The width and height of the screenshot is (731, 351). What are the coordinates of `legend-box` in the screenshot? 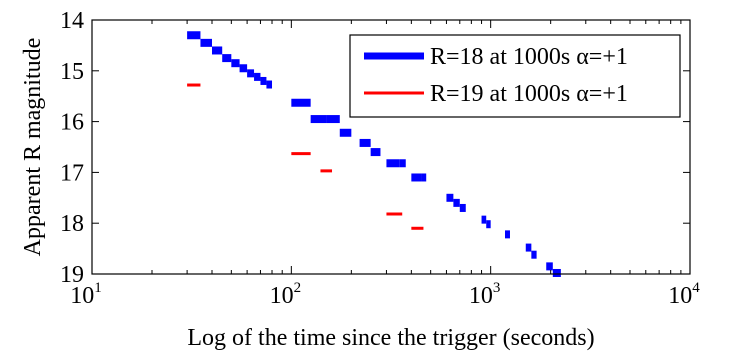 It's located at (515, 76).